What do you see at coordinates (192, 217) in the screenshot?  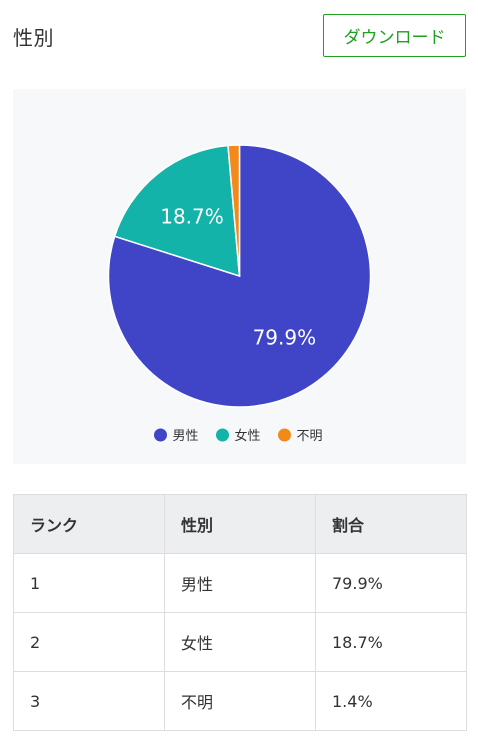 I see `pie-data-label-1: 18.7%` at bounding box center [192, 217].